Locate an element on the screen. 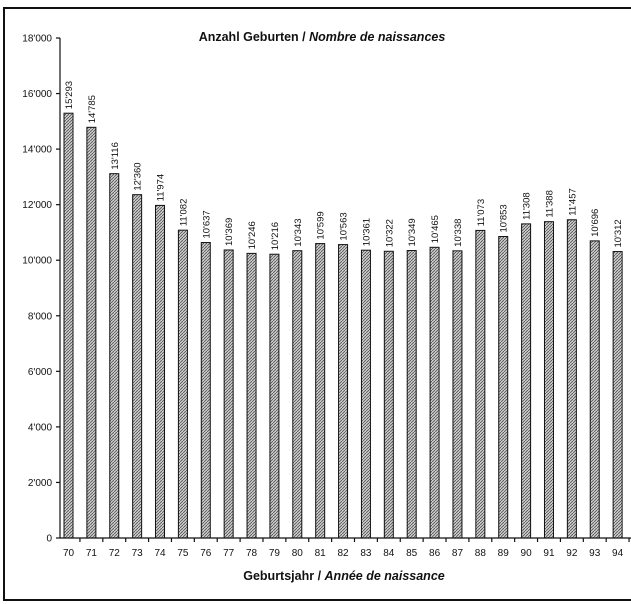  y-tick-label: 0 is located at coordinates (49, 539).